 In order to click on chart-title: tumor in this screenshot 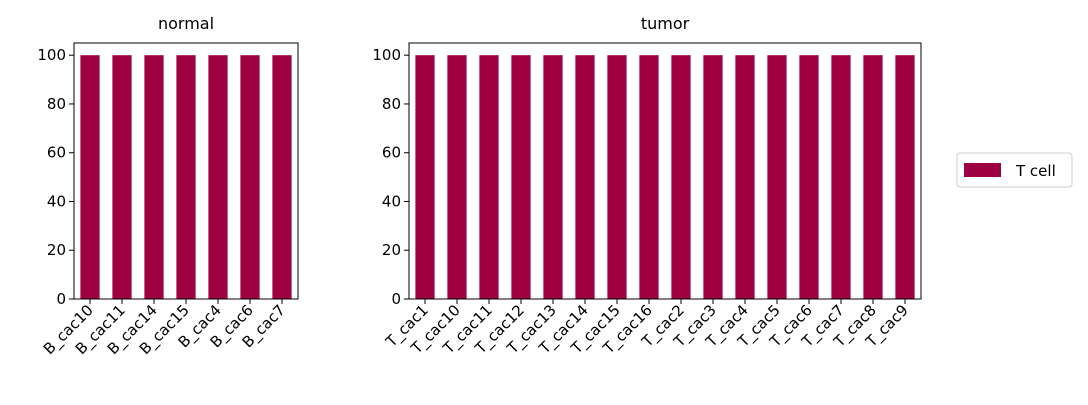, I will do `click(665, 23)`.